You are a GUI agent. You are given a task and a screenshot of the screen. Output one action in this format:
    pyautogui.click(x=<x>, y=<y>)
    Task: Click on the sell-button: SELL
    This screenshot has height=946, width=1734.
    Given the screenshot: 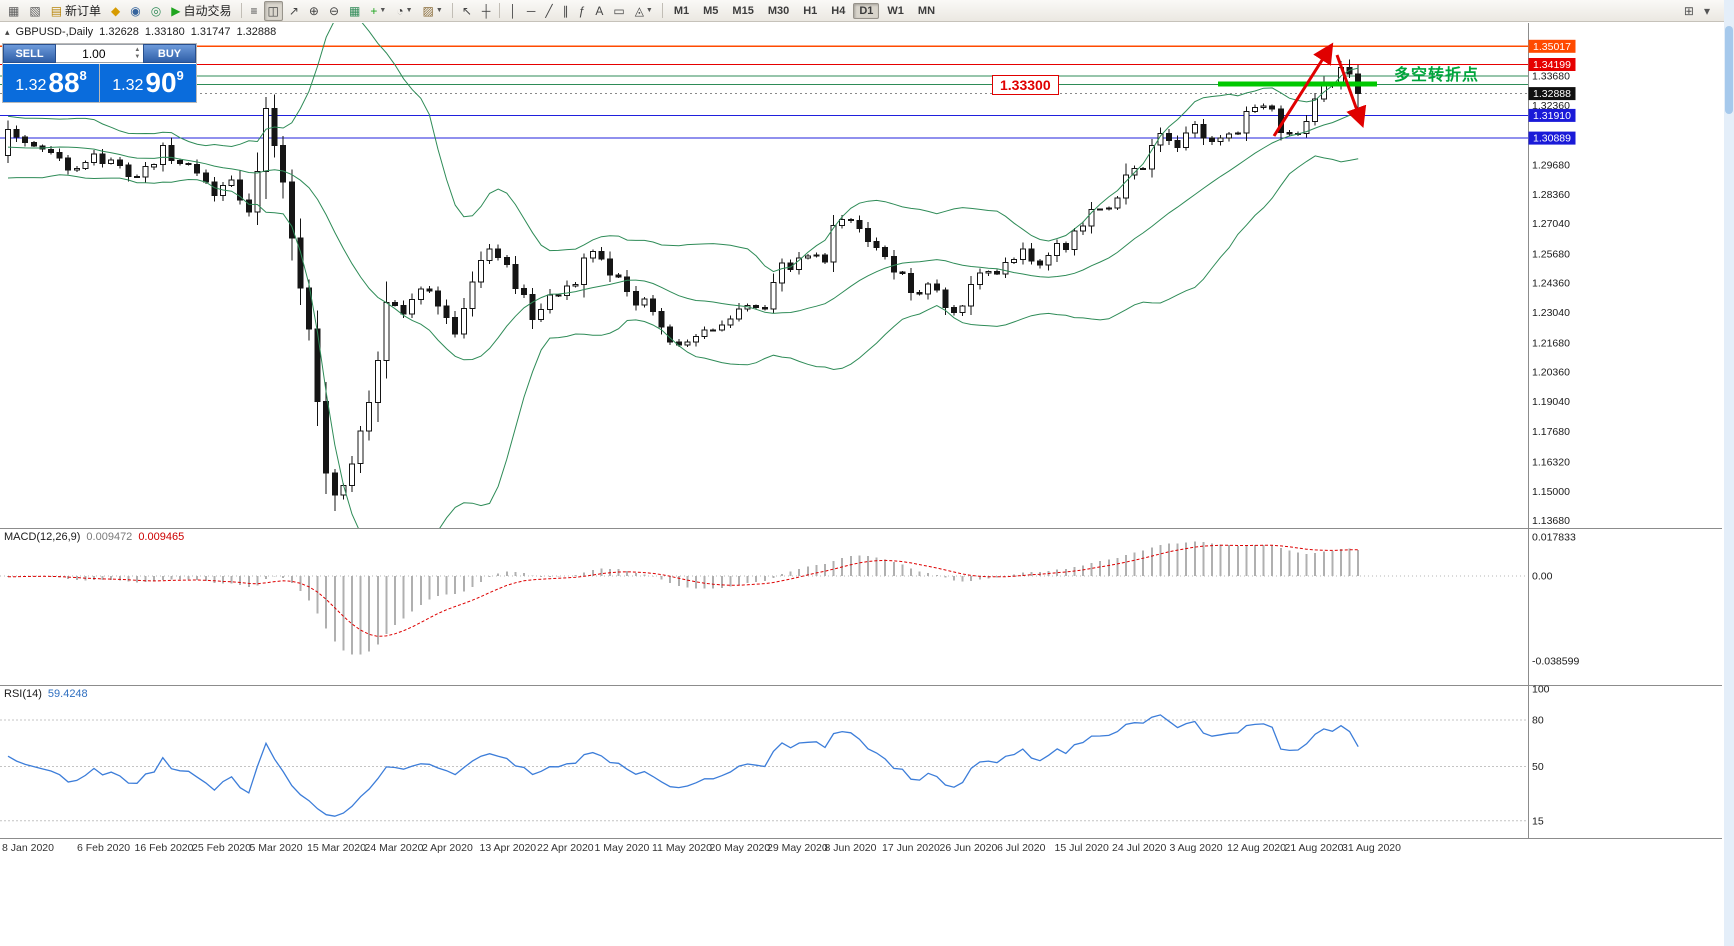 What is the action you would take?
    pyautogui.click(x=29, y=53)
    